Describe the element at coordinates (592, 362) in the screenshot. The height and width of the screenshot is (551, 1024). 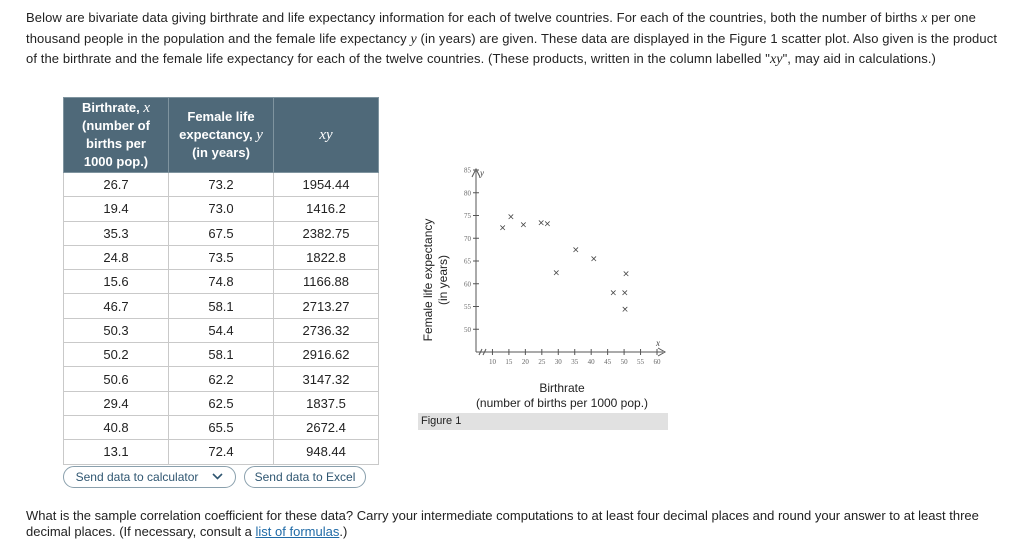
I see `x-tick-label: 40` at that location.